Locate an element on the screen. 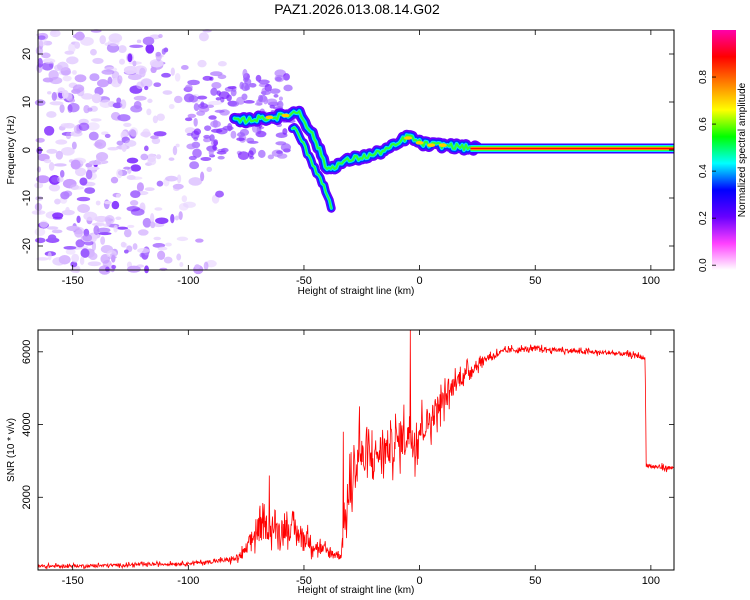 Image resolution: width=750 pixels, height=600 pixels. x-tick-label: 0 is located at coordinates (420, 581).